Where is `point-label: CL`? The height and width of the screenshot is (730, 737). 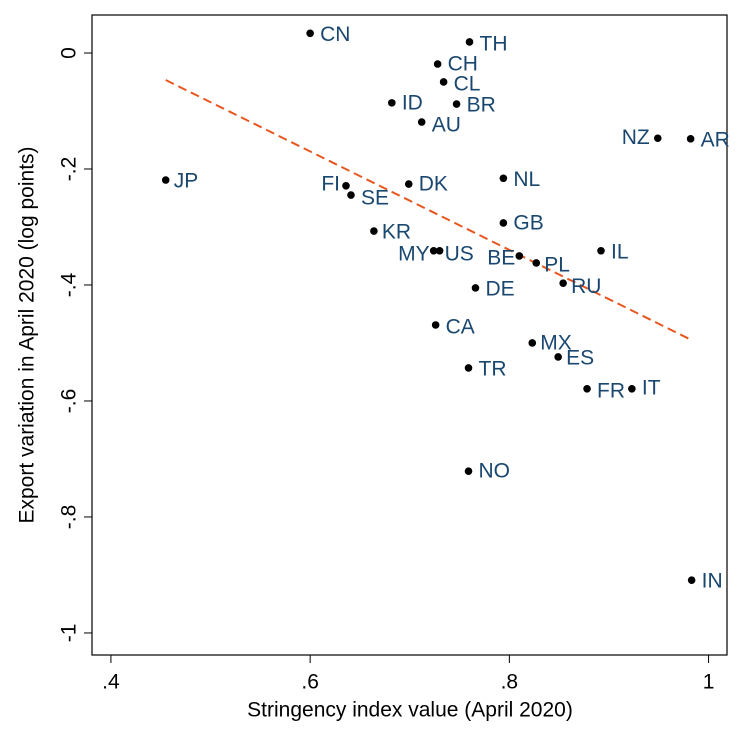
point-label: CL is located at coordinates (467, 84).